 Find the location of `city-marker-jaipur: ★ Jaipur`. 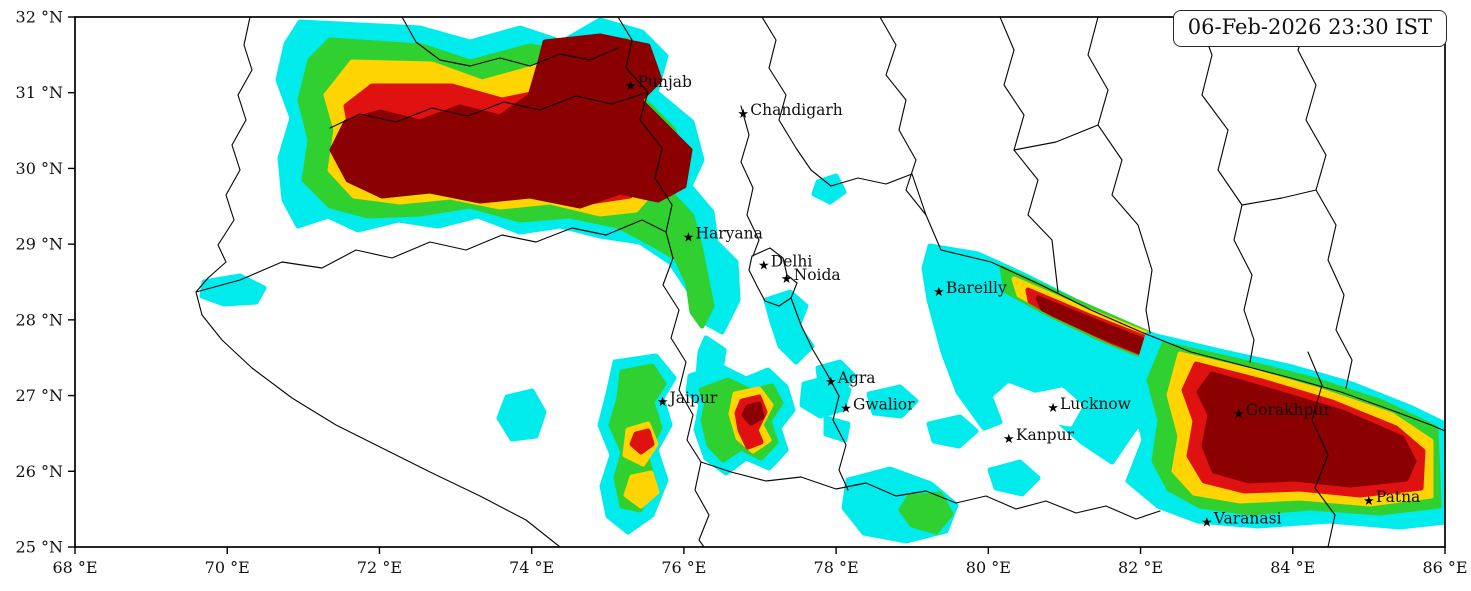

city-marker-jaipur: ★ Jaipur is located at coordinates (687, 399).